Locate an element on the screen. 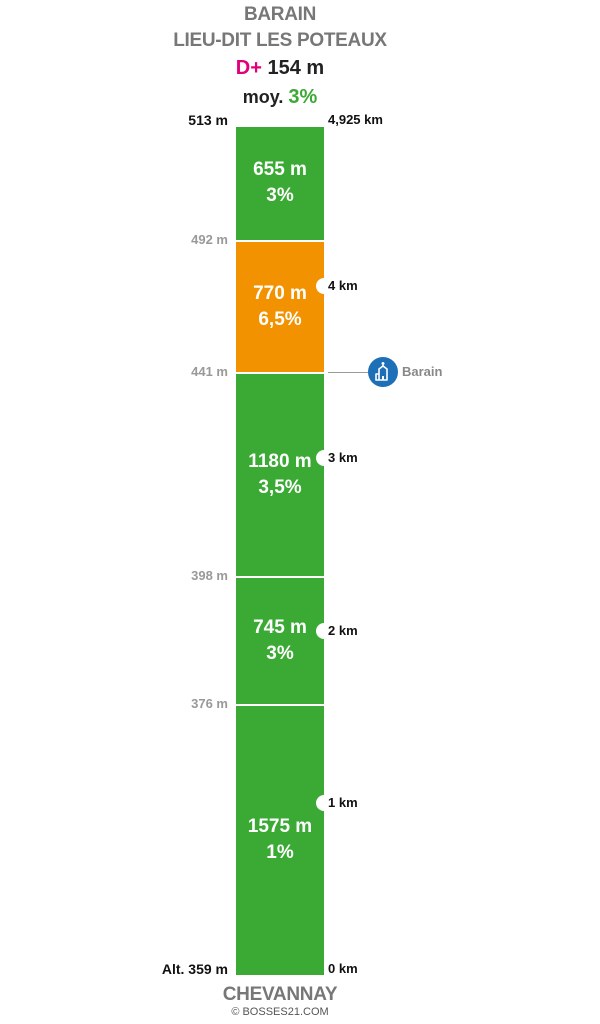  segment-altitude: 398 m is located at coordinates (209, 575).